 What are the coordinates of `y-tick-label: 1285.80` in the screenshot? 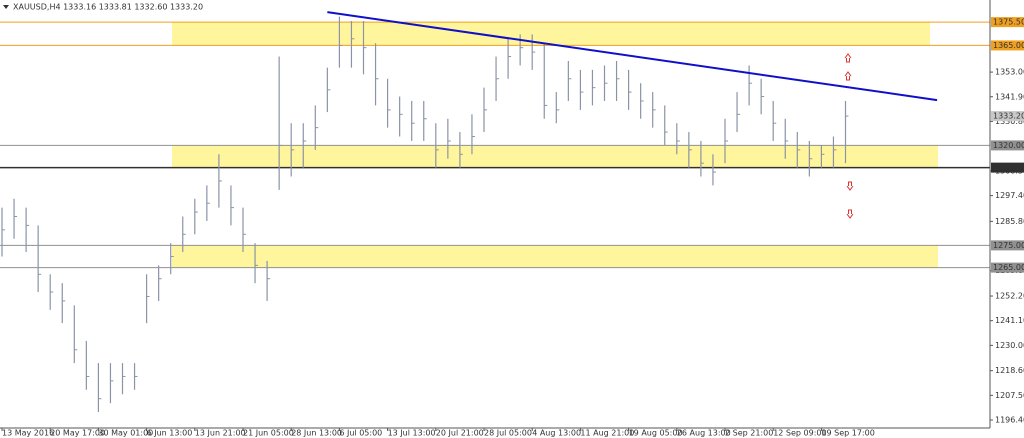 It's located at (1009, 221).